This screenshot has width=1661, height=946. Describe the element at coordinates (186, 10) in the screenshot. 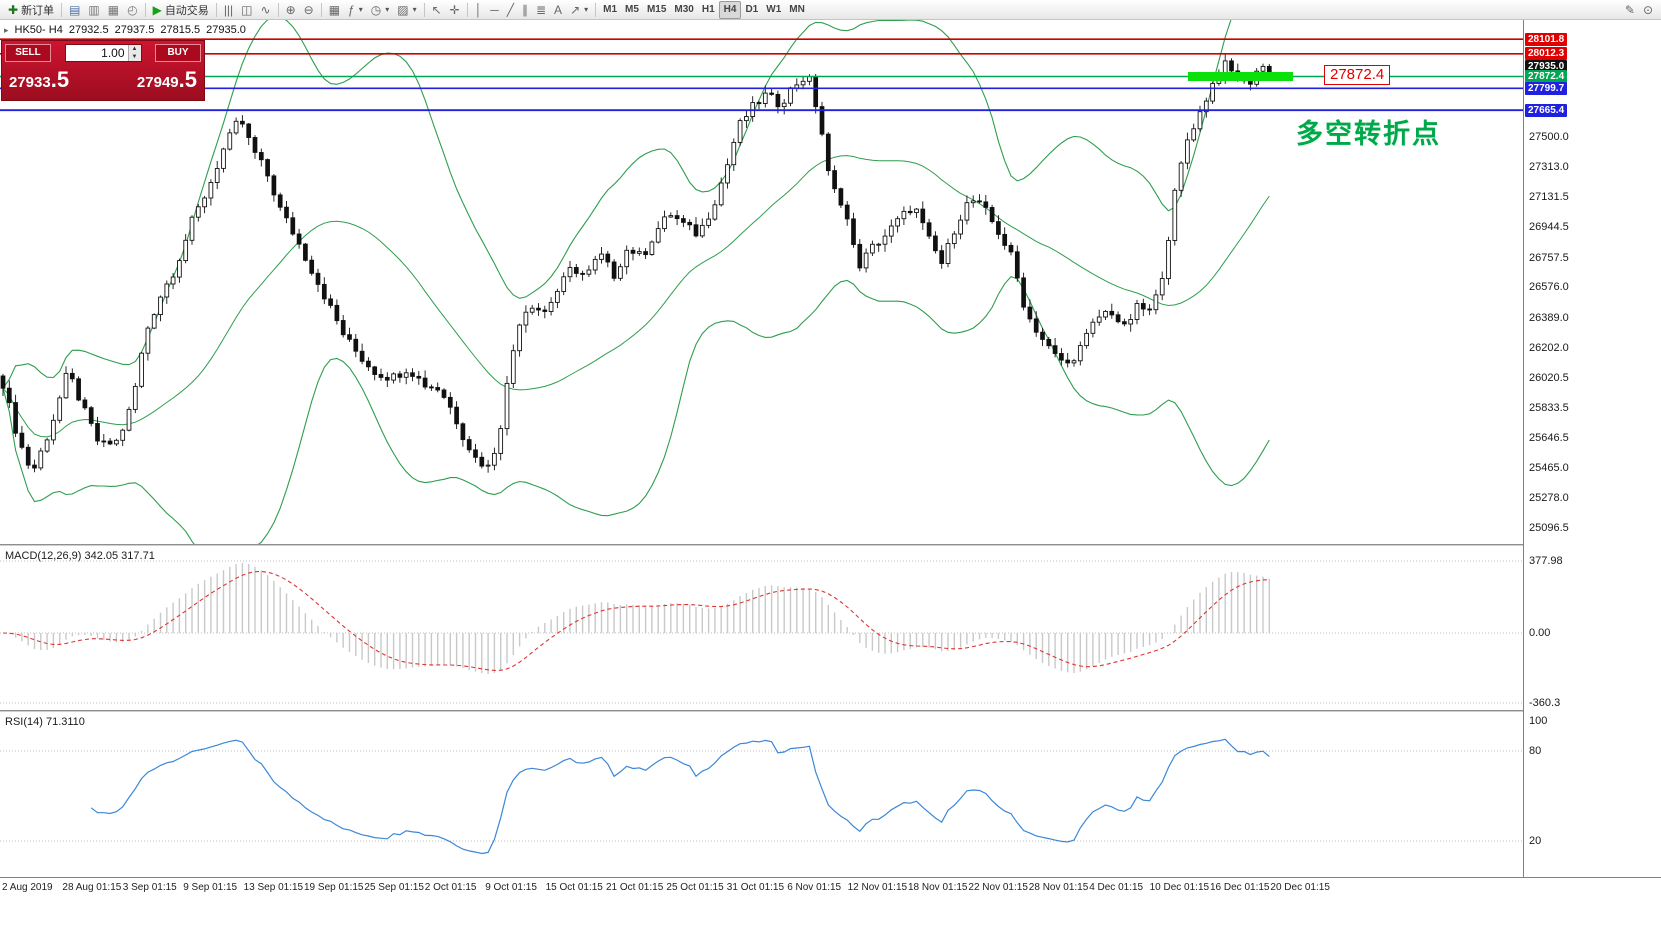

I see `autotrading-button-label: 自动交易` at that location.